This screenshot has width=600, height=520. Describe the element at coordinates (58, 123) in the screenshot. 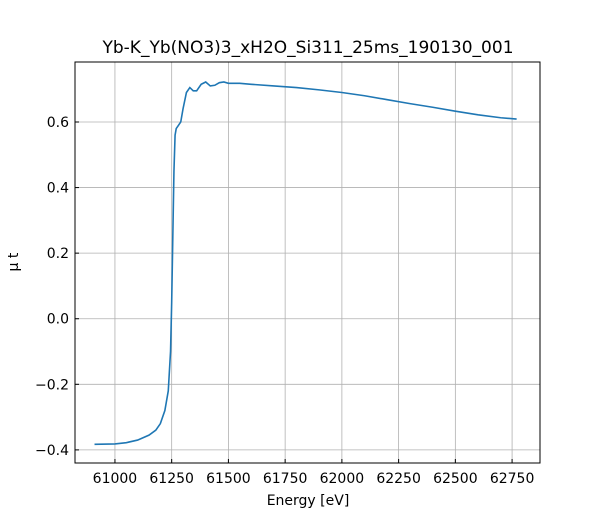

I see `y-tick-label: 0.6` at that location.